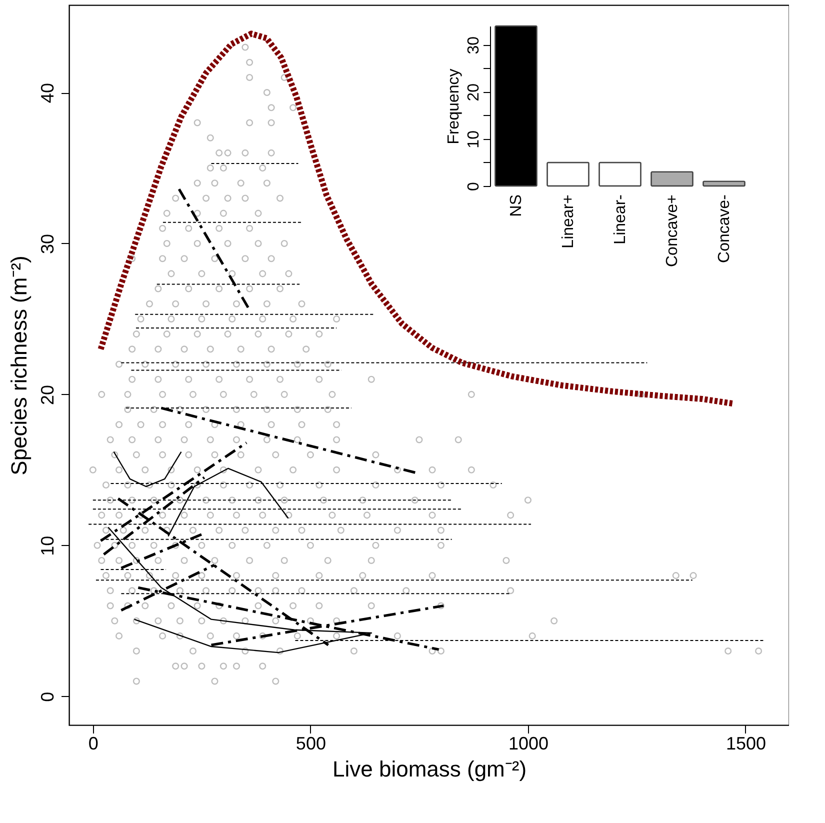 The height and width of the screenshot is (823, 825). Describe the element at coordinates (568, 221) in the screenshot. I see `x-tick-label: Linear+` at that location.